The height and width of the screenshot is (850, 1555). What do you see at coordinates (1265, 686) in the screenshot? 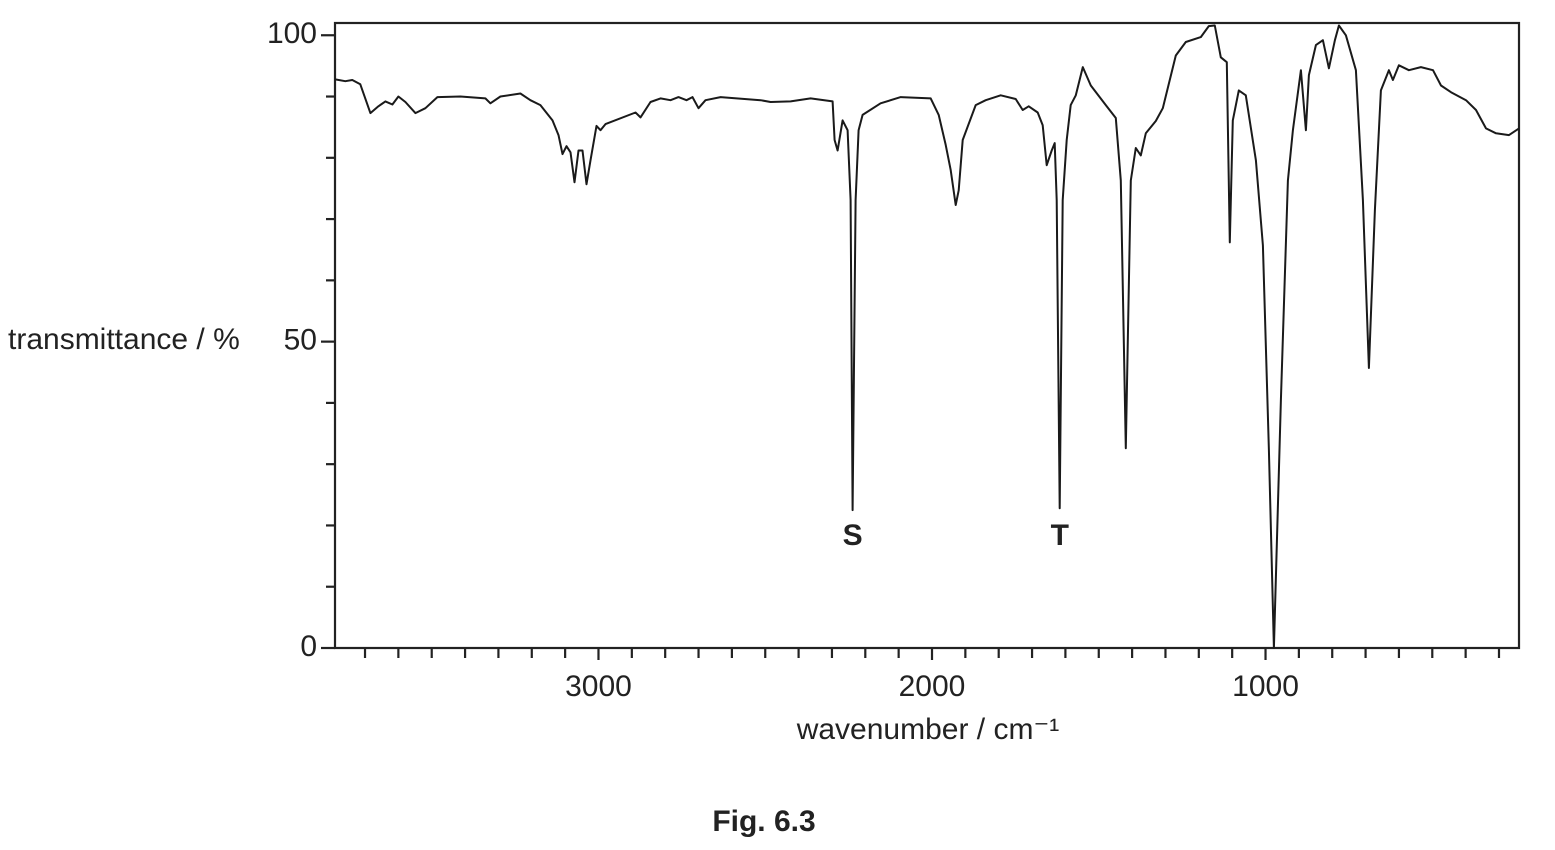
I see `x-tick-label: 1000` at bounding box center [1265, 686].